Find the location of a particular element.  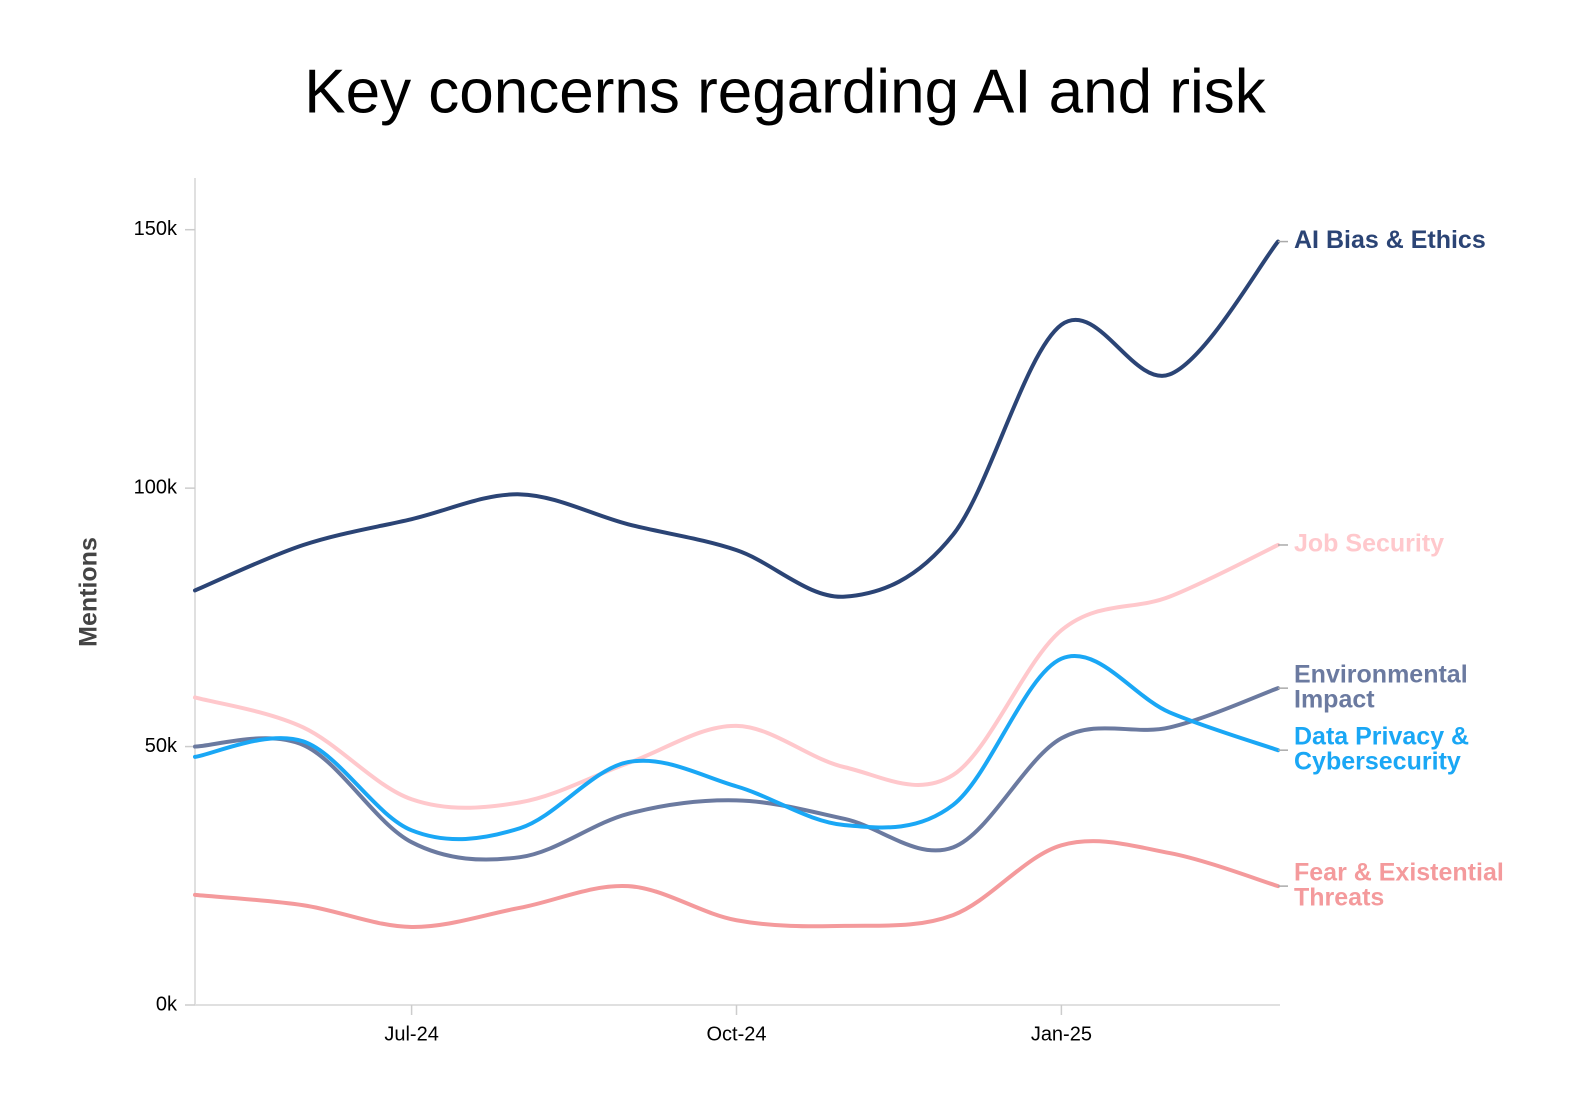

x-tick-label: Jul-24 is located at coordinates (411, 1034).